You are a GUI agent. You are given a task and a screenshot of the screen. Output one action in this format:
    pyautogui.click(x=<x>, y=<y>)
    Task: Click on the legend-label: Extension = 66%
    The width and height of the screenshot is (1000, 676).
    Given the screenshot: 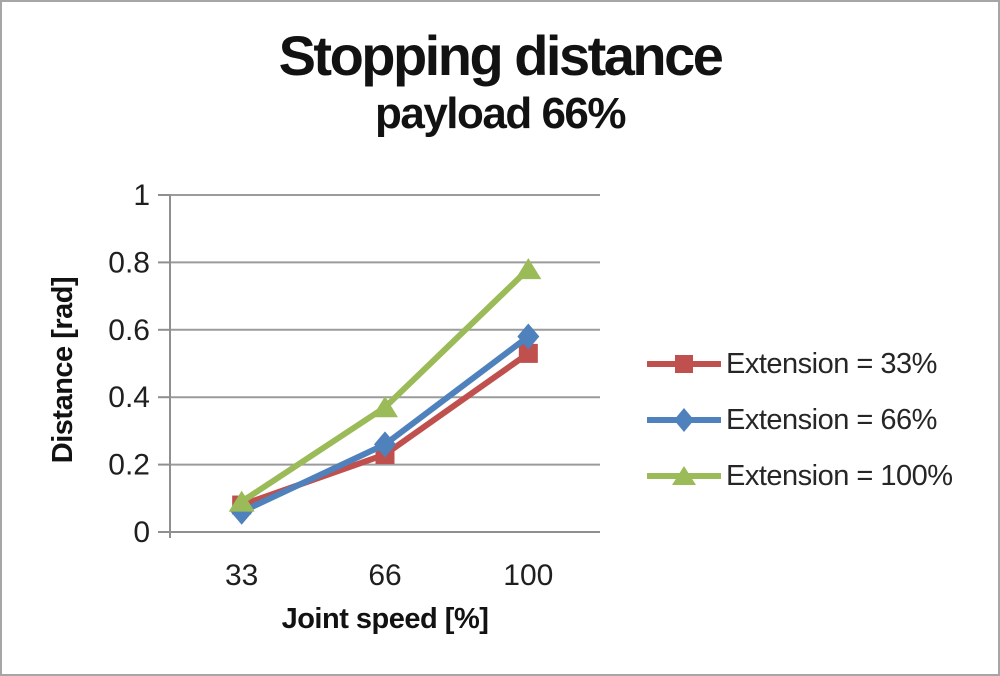 What is the action you would take?
    pyautogui.click(x=831, y=419)
    